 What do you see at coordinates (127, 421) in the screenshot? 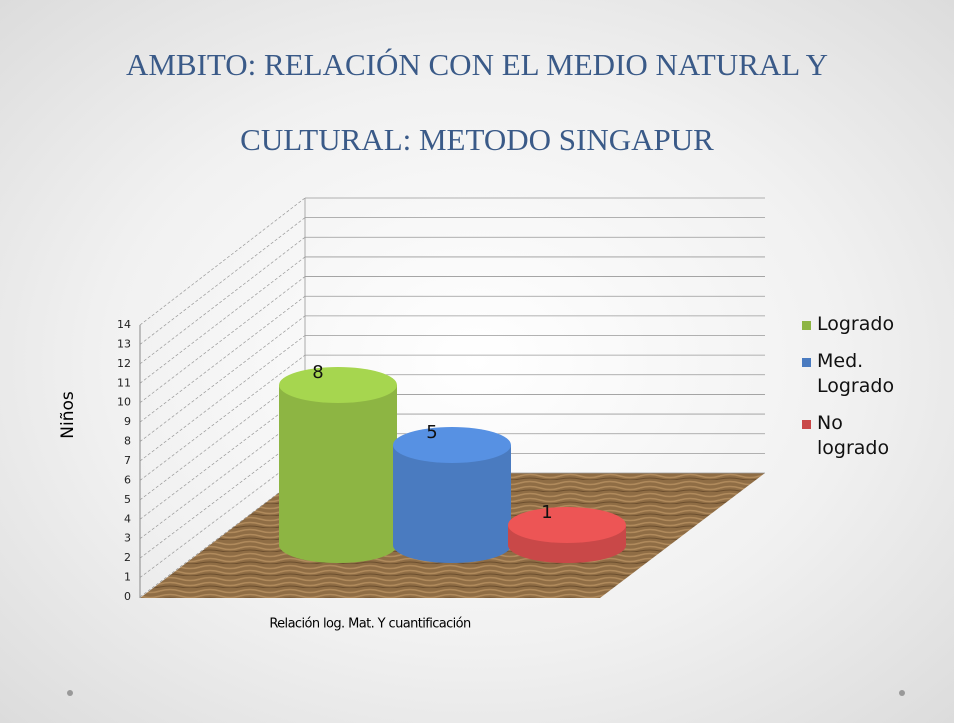
I see `y-tick-label: 9` at bounding box center [127, 421].